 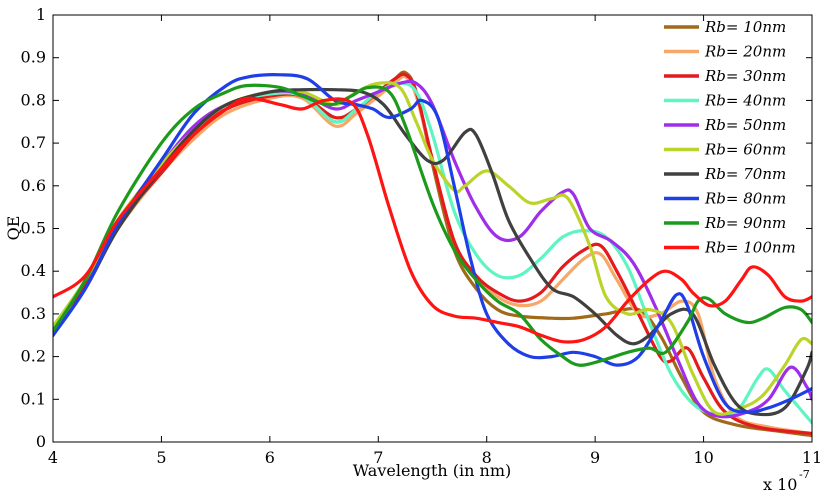 I want to click on y-tick-label: 0.8, so click(x=33, y=99).